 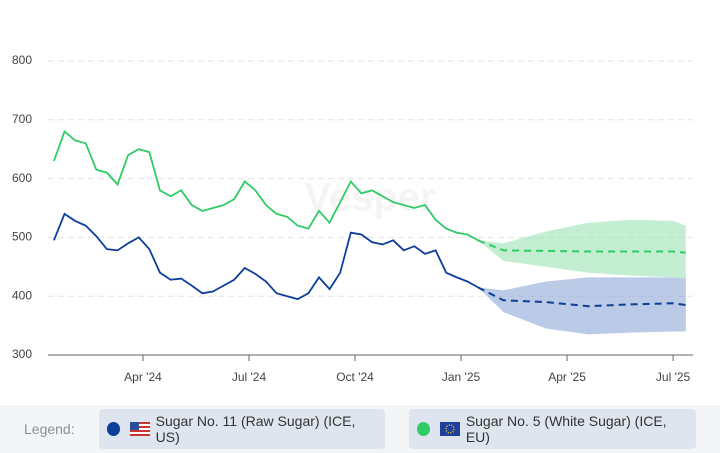 What do you see at coordinates (49, 429) in the screenshot?
I see `legend-label: Legend:` at bounding box center [49, 429].